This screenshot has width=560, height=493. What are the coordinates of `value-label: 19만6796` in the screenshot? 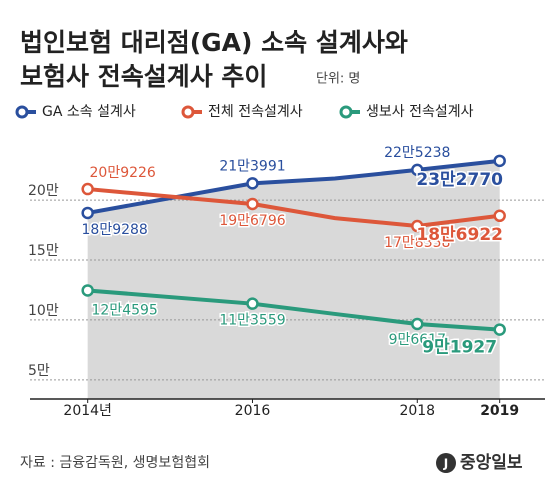 It's located at (252, 221).